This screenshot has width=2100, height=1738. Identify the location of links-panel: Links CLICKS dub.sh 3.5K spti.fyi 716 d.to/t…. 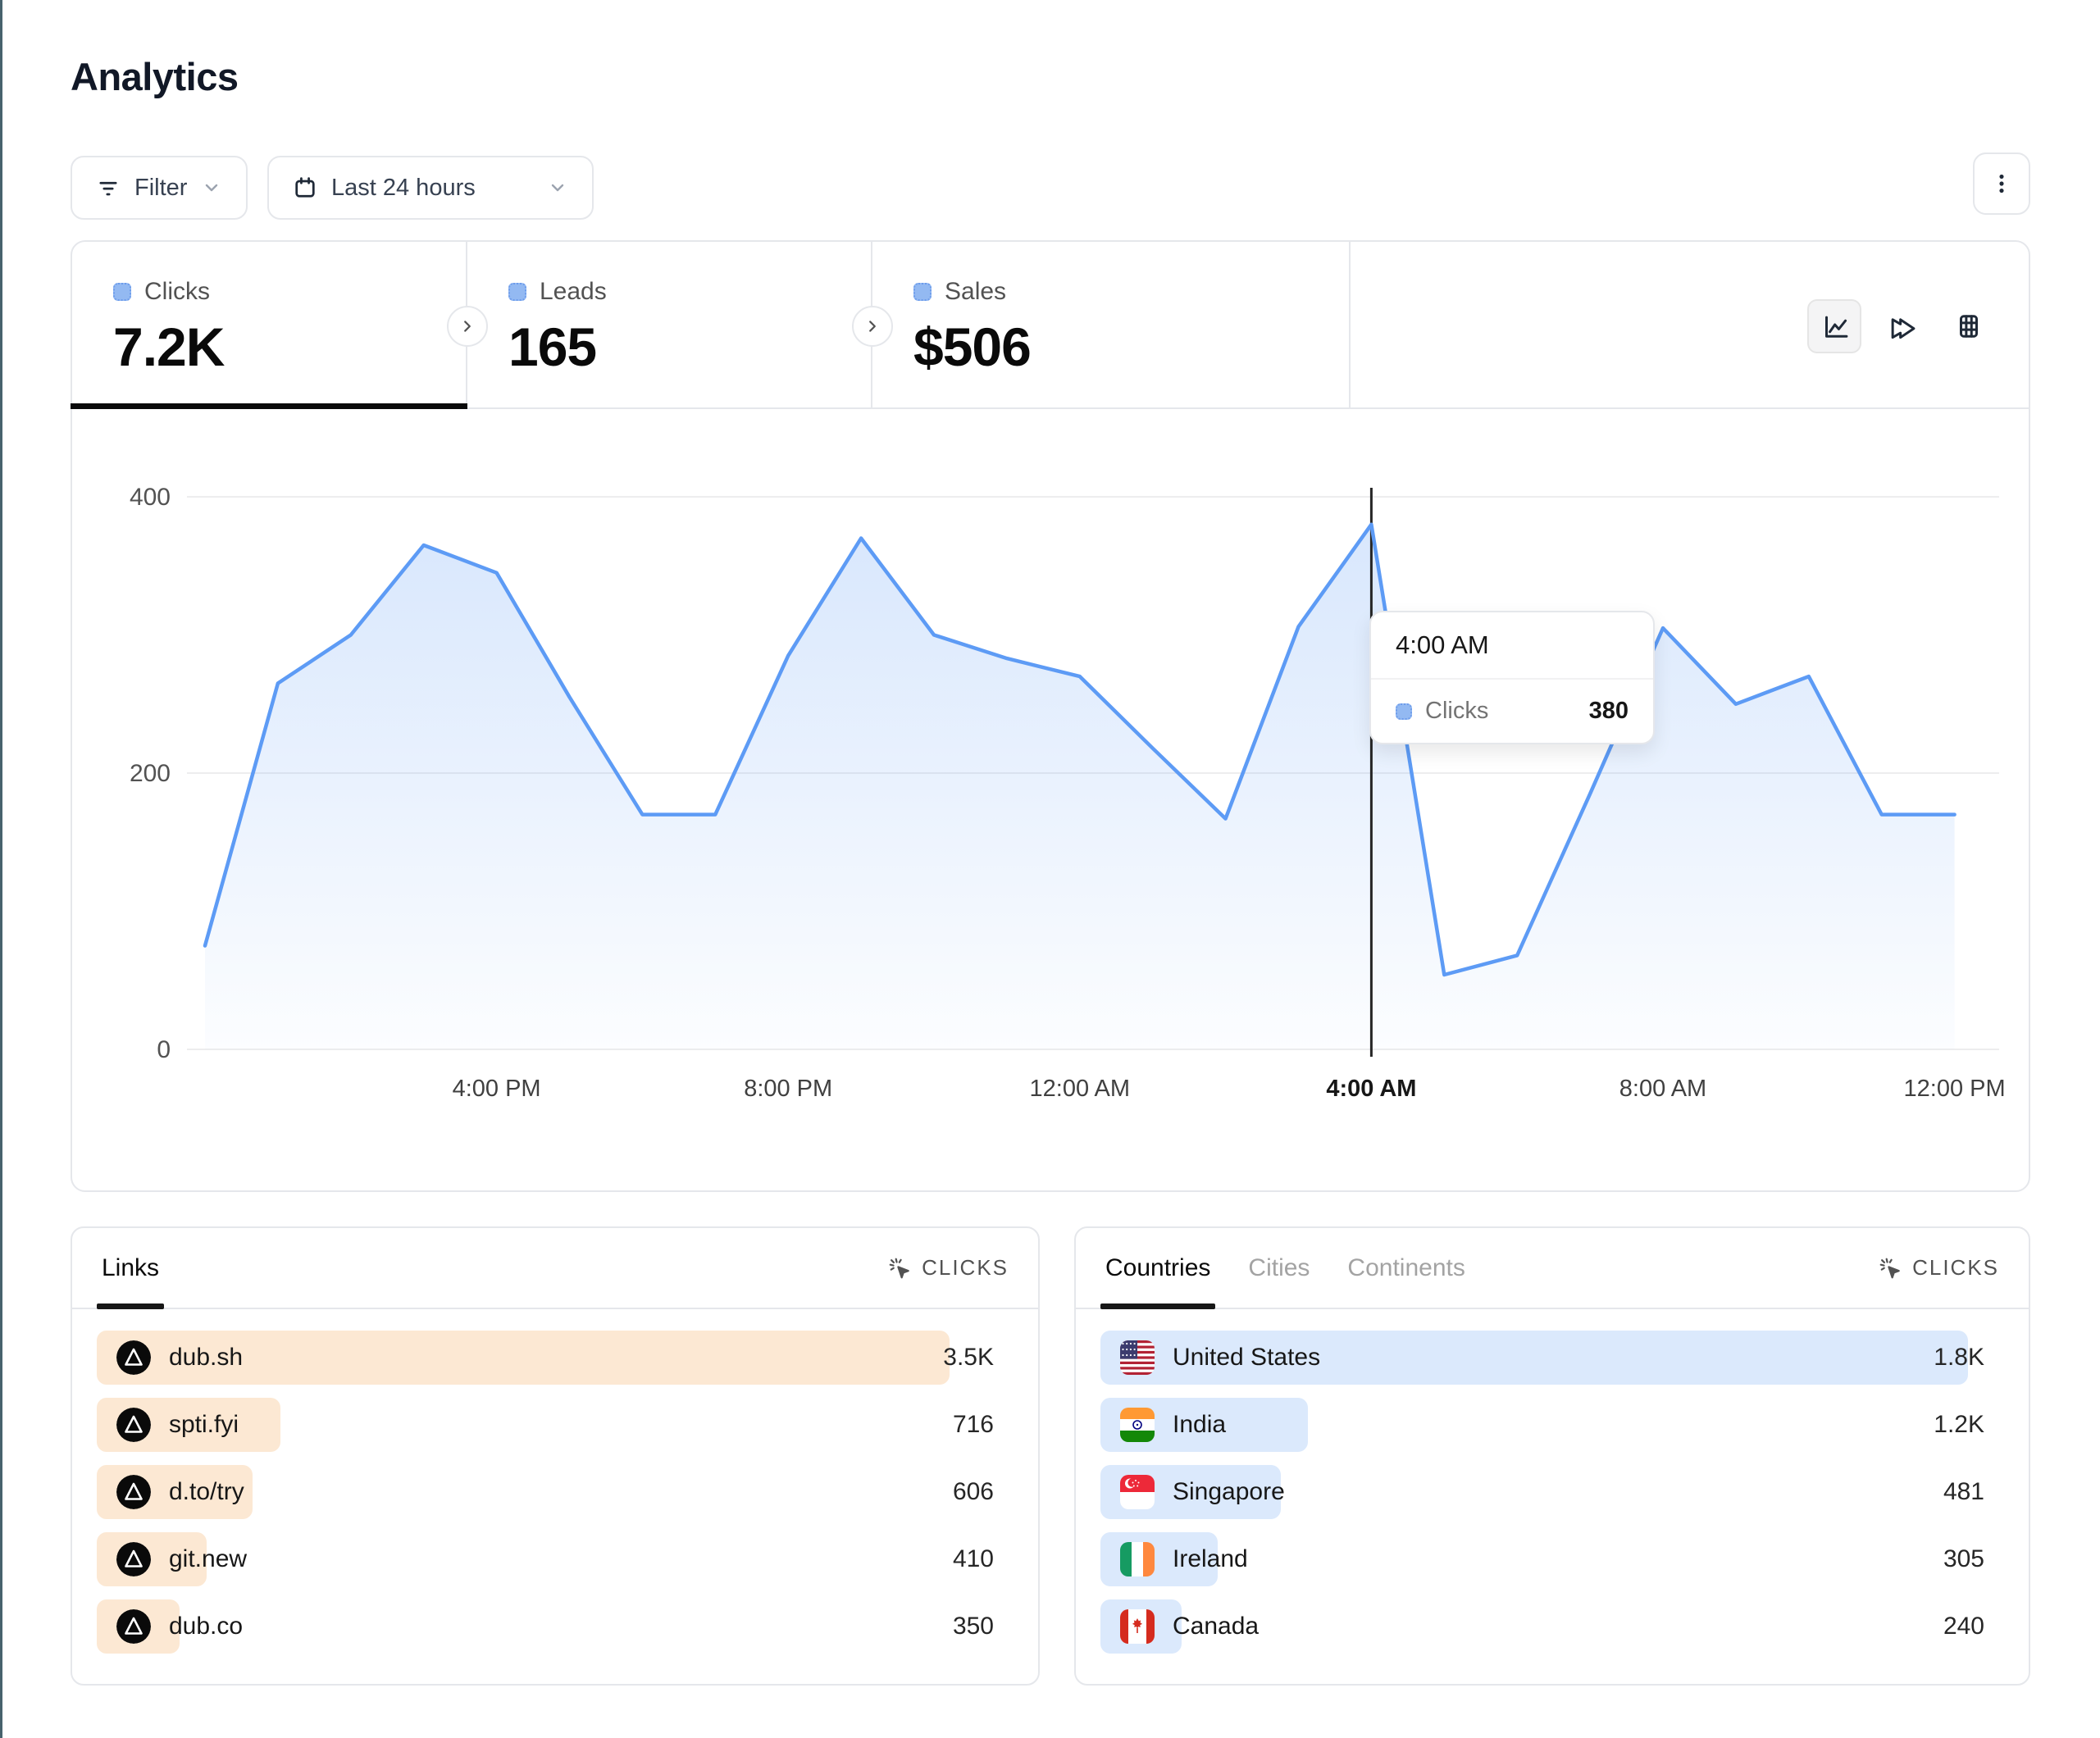
(555, 1456).